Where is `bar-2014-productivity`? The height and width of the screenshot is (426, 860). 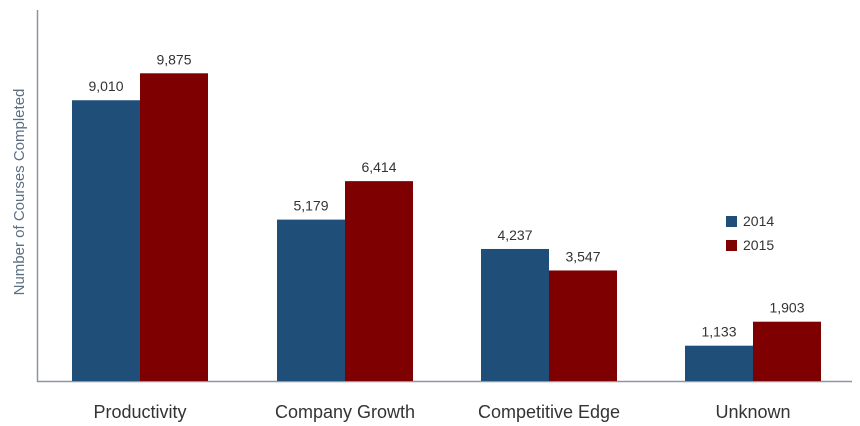 bar-2014-productivity is located at coordinates (106, 240).